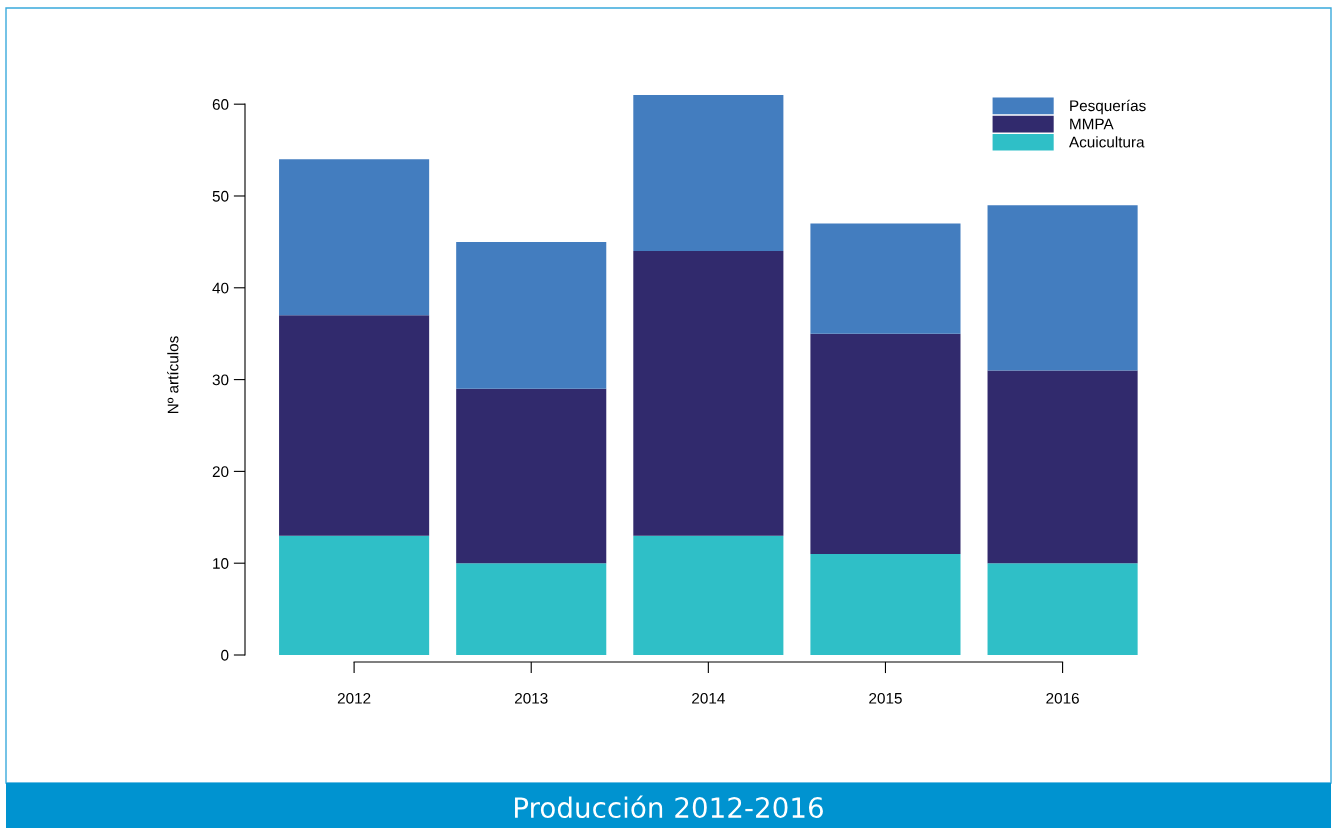 Image resolution: width=1337 pixels, height=828 pixels. What do you see at coordinates (220, 380) in the screenshot?
I see `y-tick-label: 30` at bounding box center [220, 380].